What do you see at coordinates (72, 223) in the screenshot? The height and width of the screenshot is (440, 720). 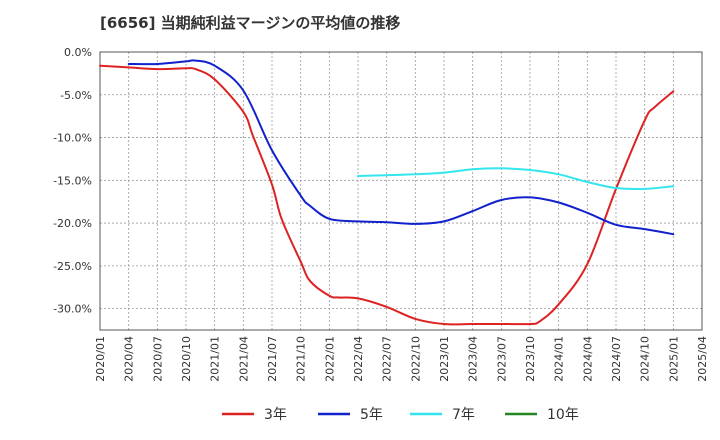 I see `y-tick-label: -20.0%` at bounding box center [72, 223].